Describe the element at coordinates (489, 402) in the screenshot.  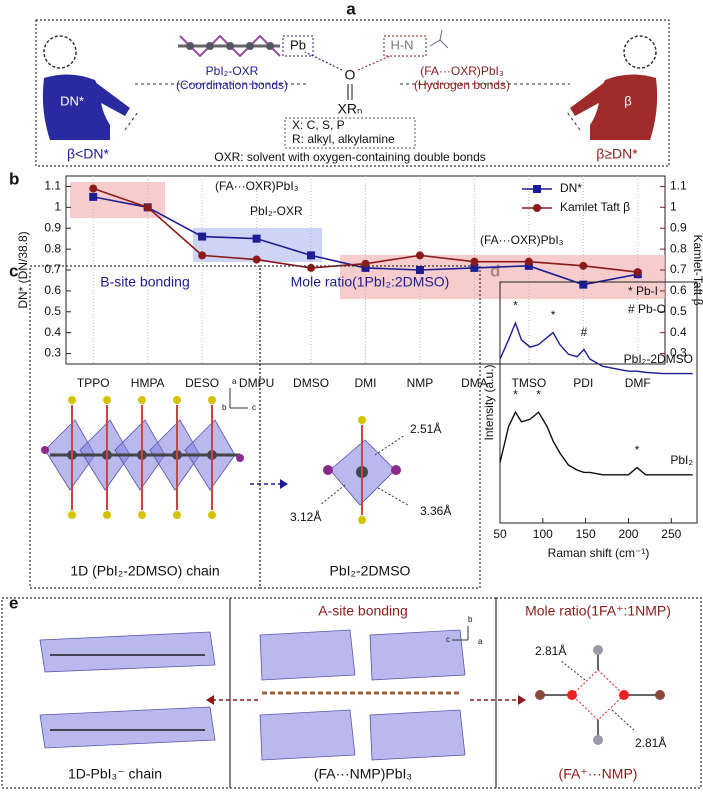
I see `y-axis-label: Intensity (a.u.)` at that location.